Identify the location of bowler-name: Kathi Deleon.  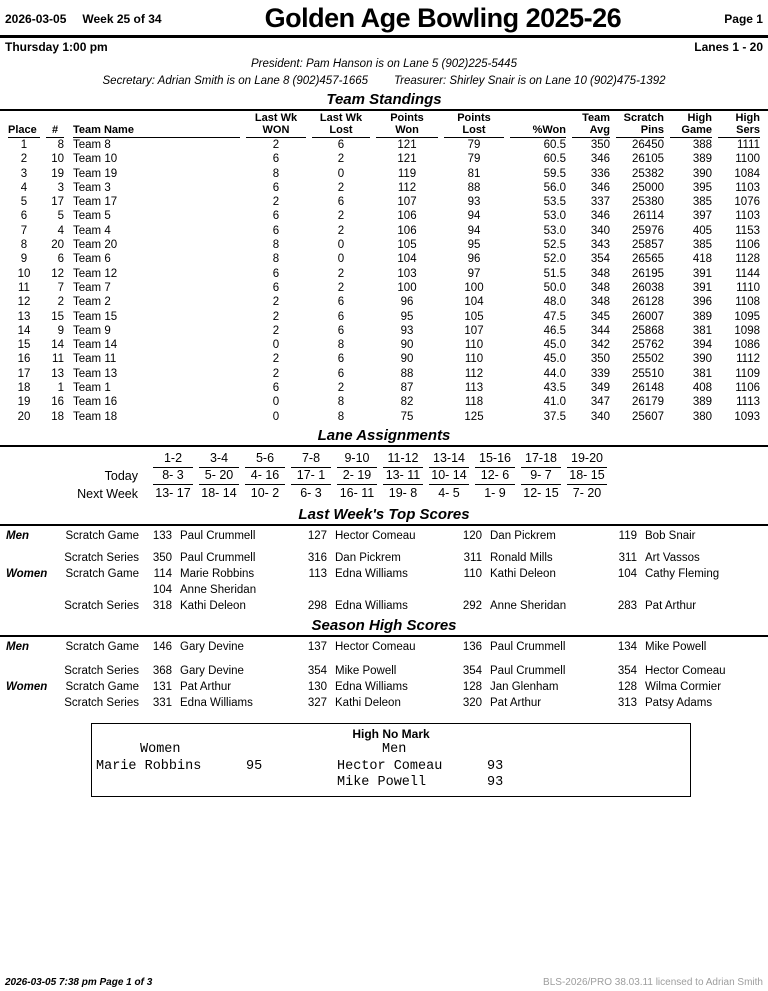
(368, 703).